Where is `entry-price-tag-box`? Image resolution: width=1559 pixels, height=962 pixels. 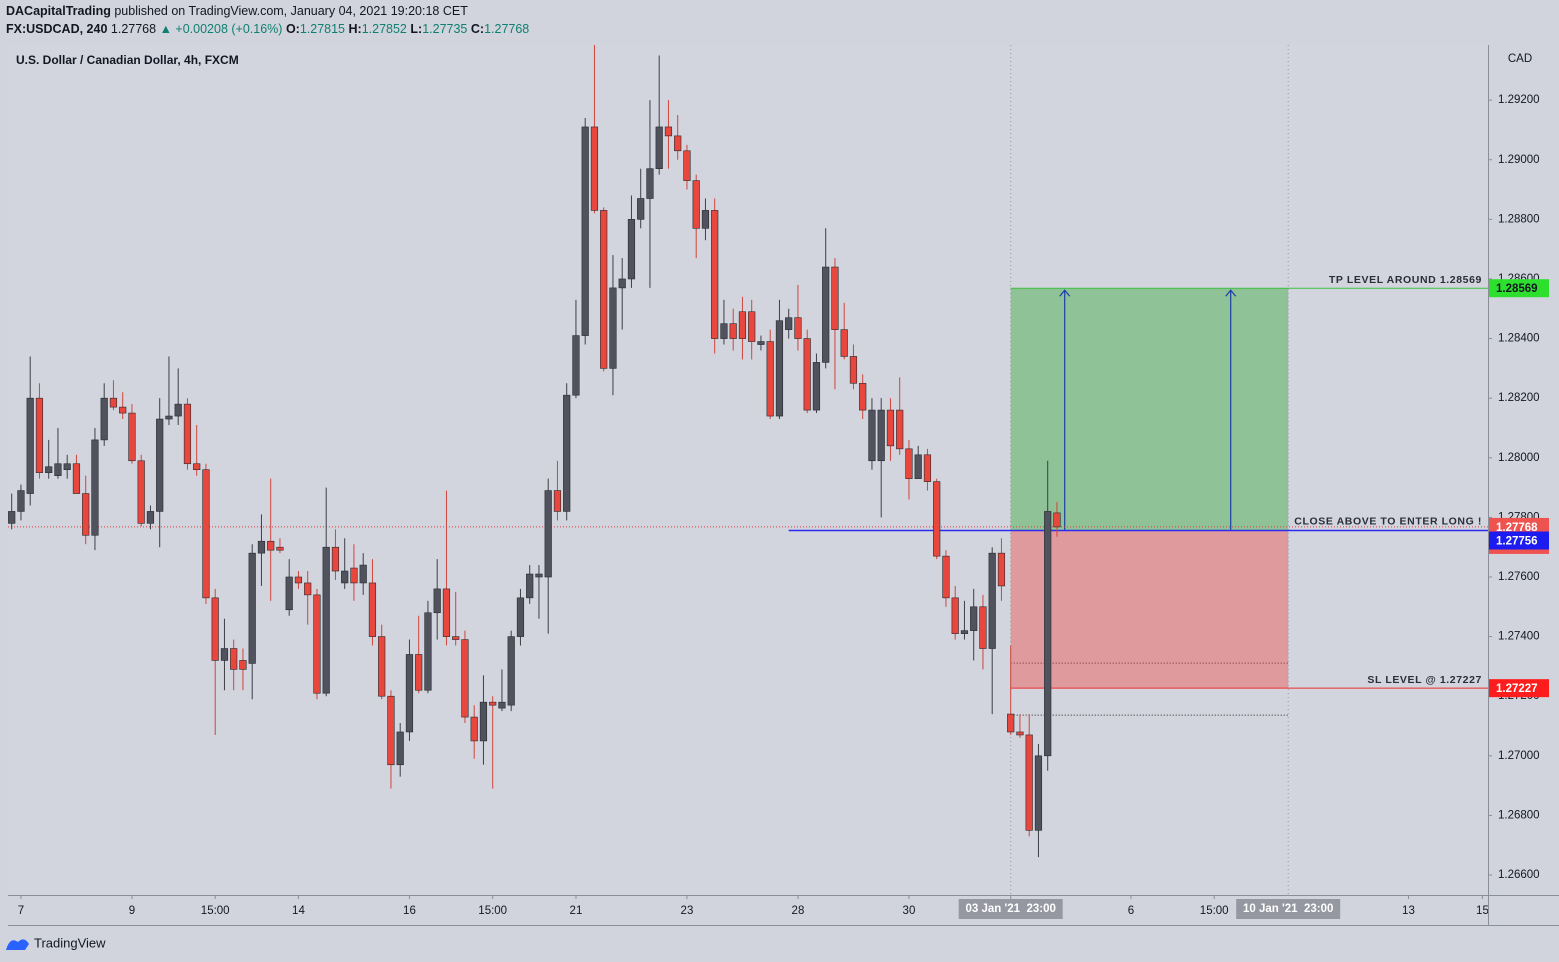
entry-price-tag-box is located at coordinates (1519, 540).